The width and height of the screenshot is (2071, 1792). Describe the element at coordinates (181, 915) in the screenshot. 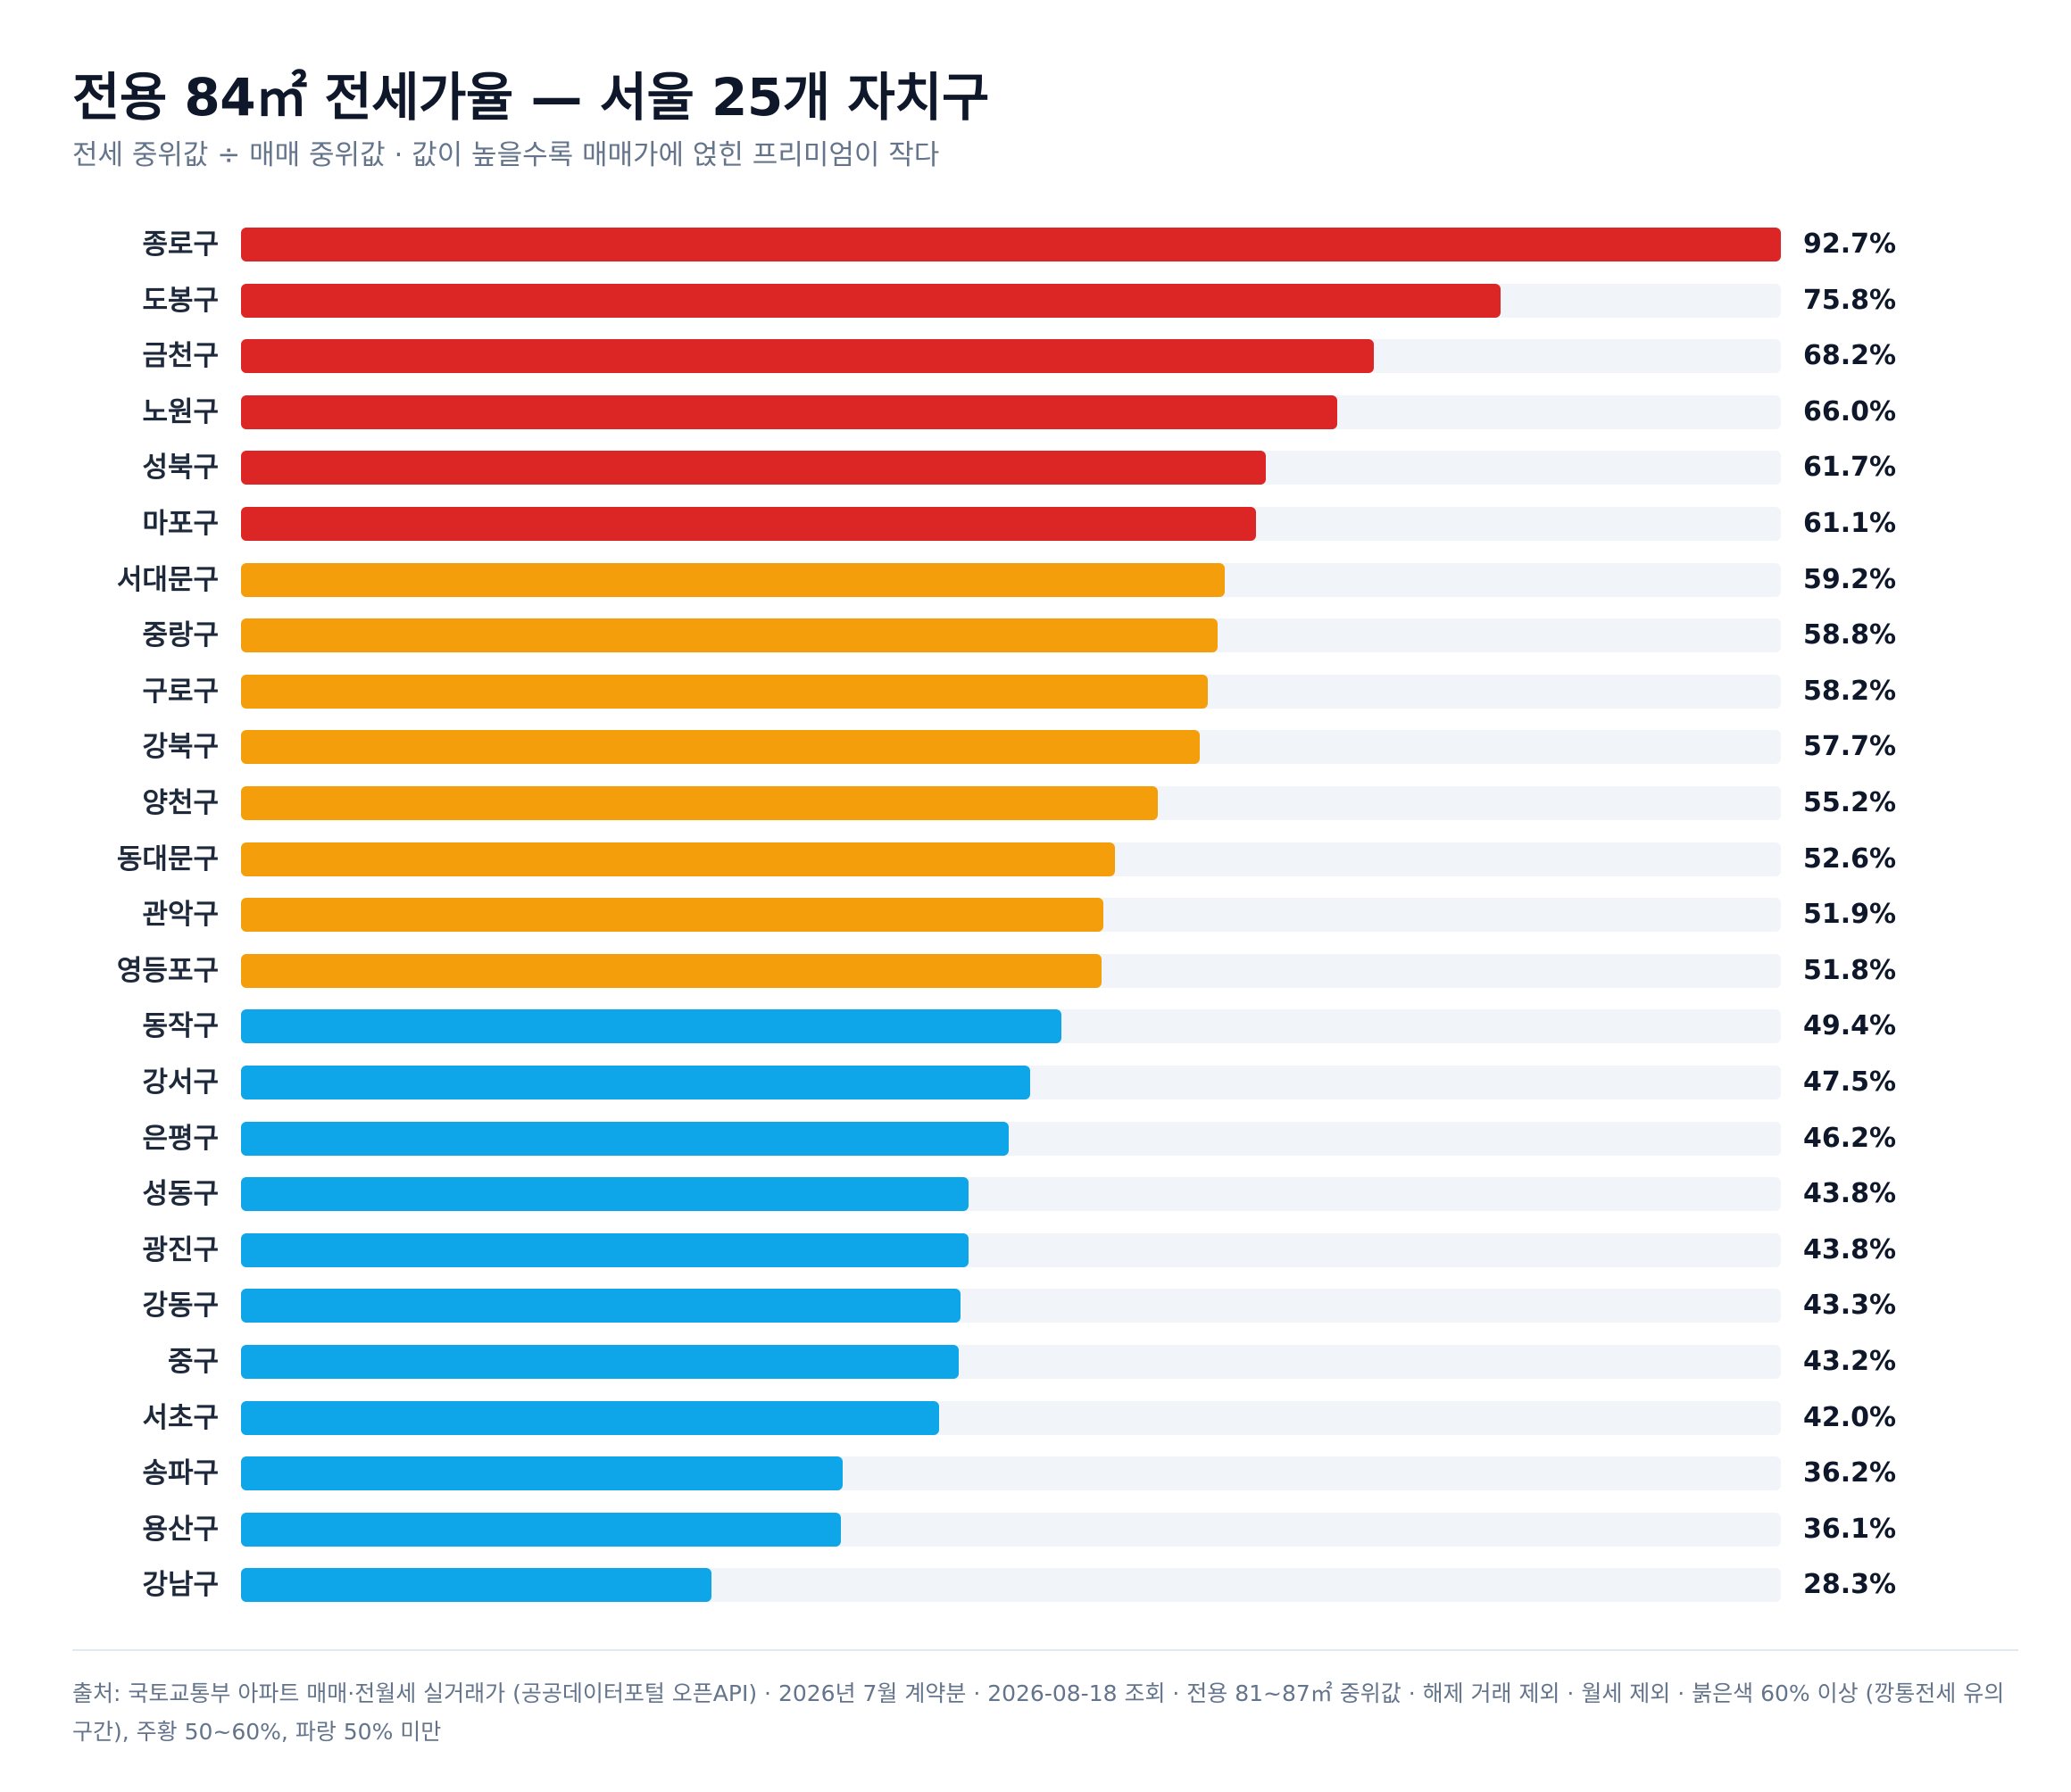

I see `bar-category-label: 관악구` at that location.